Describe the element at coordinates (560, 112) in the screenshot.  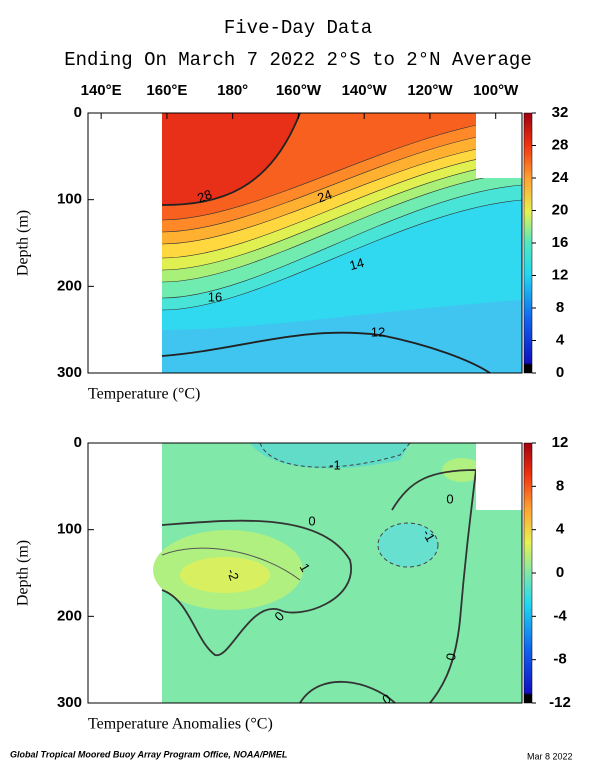
I see `colorbar-tick-label: 32` at that location.